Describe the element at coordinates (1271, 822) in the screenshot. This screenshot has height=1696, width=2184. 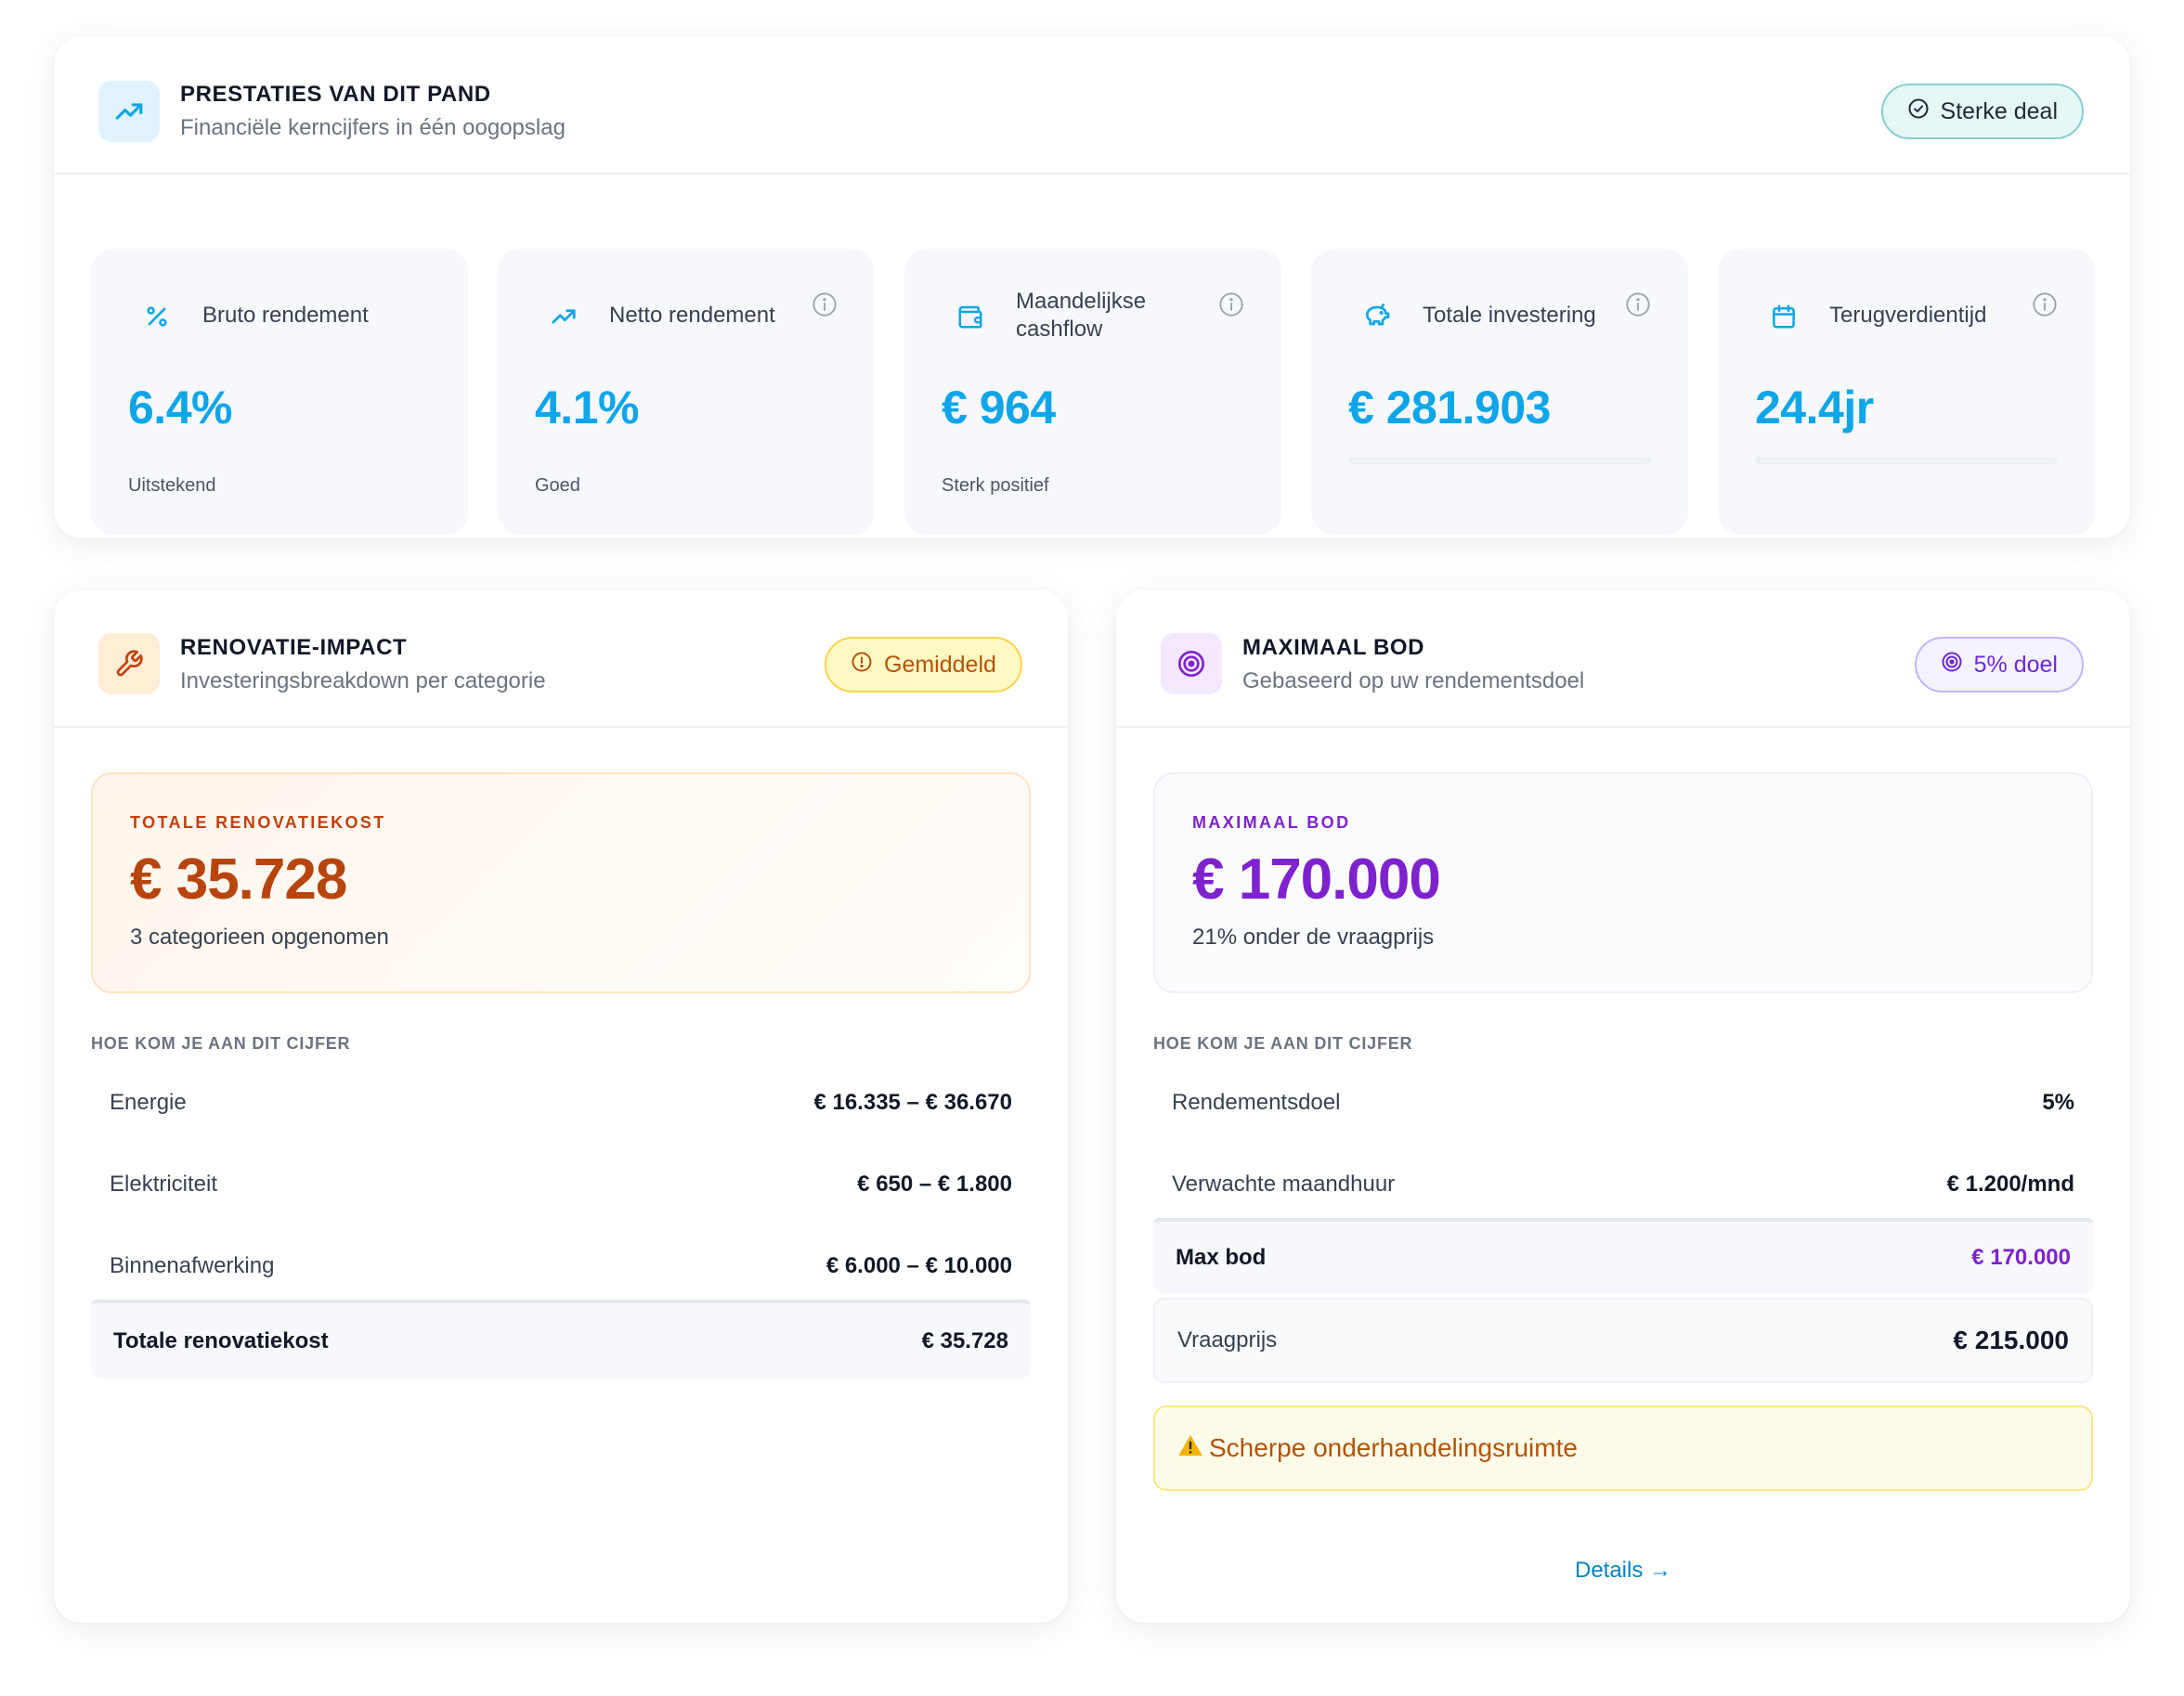
I see `max-bid-total-label: MAXIMAAL BOD` at that location.